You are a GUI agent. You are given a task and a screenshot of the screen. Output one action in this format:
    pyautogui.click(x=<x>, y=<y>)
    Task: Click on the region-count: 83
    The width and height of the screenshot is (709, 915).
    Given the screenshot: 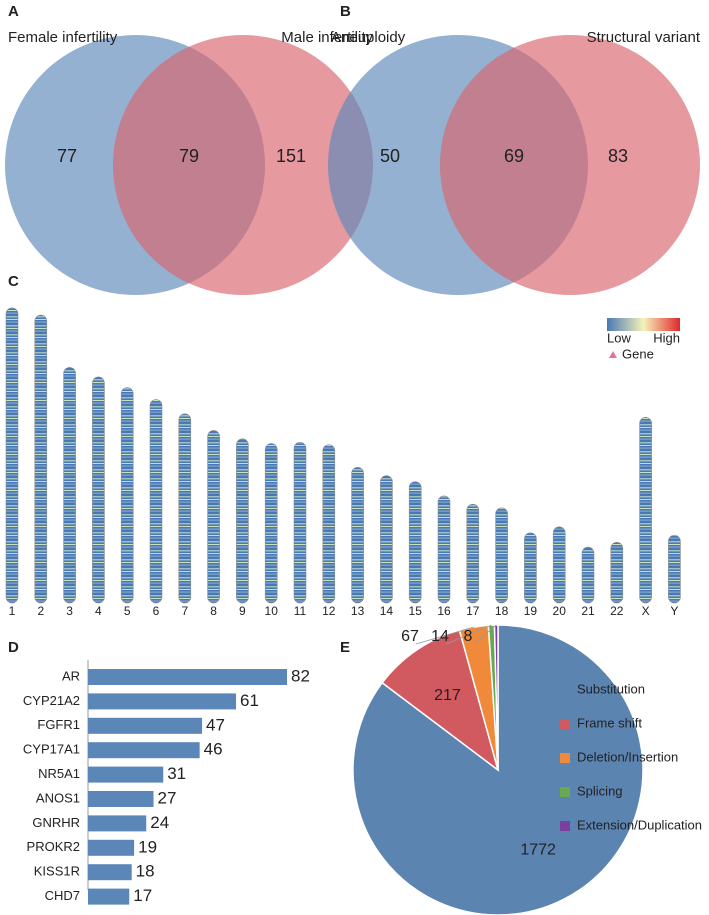 What is the action you would take?
    pyautogui.click(x=618, y=156)
    